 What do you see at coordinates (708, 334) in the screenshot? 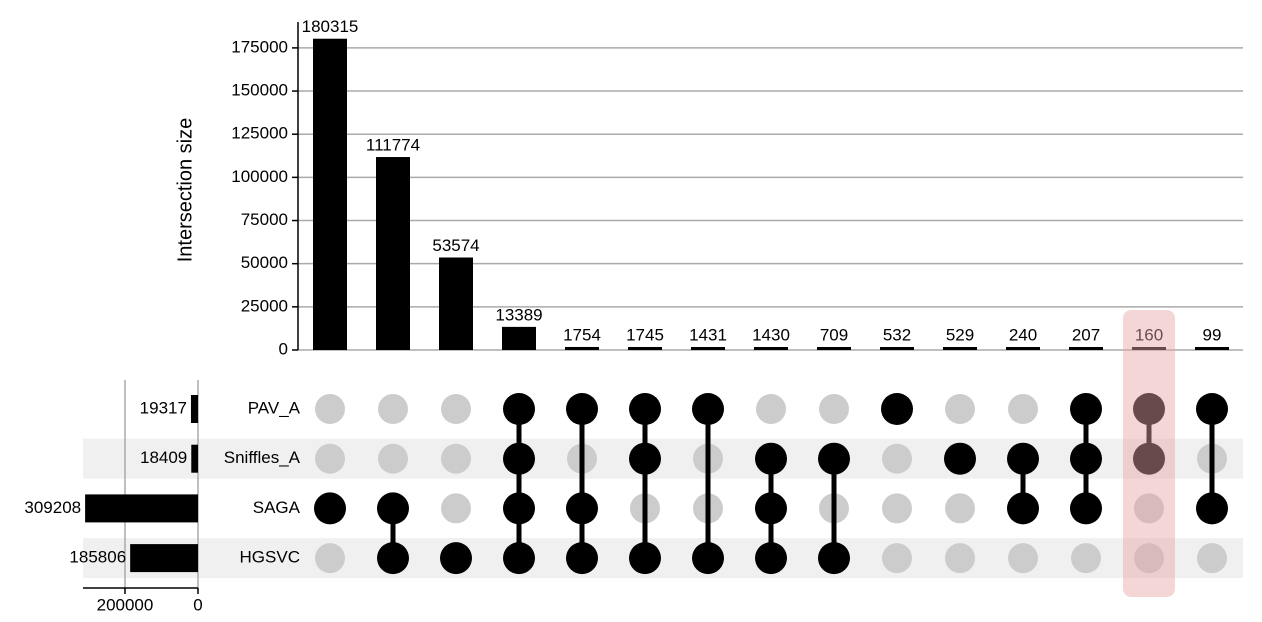
I see `value-label: 1431` at bounding box center [708, 334].